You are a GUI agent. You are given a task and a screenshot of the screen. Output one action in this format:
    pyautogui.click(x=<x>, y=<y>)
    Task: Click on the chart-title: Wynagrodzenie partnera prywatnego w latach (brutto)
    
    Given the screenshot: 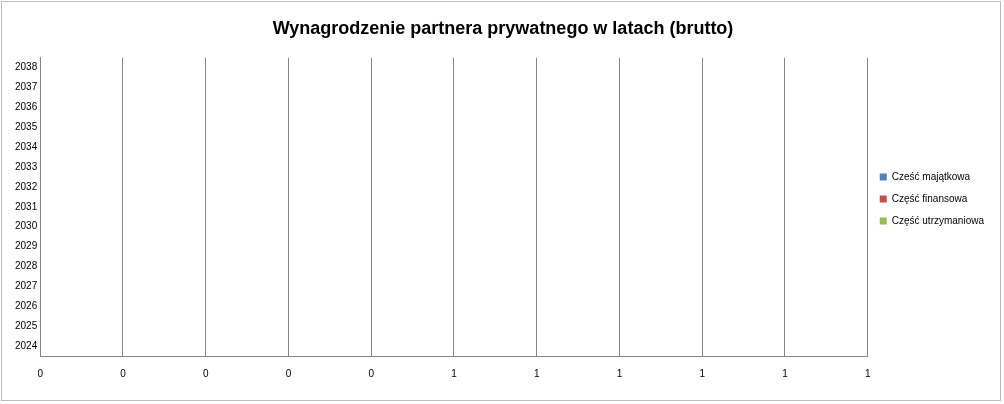 What is the action you would take?
    pyautogui.click(x=503, y=27)
    